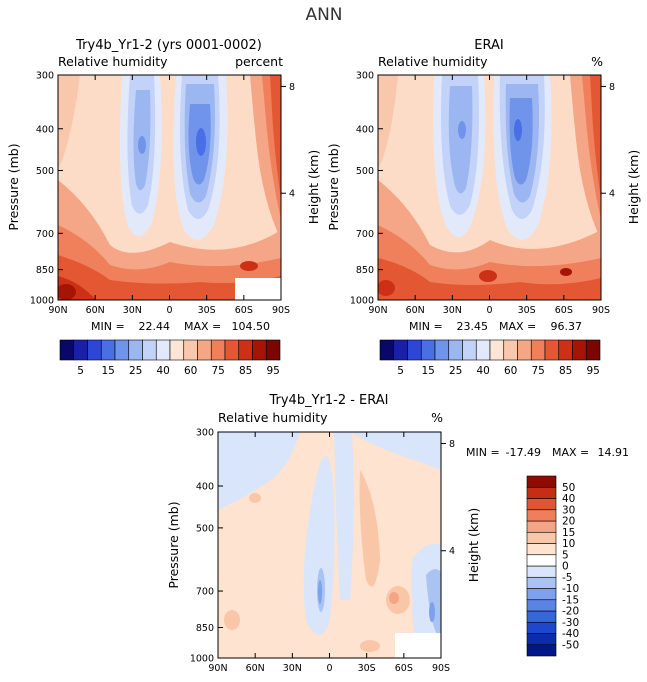 The height and width of the screenshot is (682, 647). Describe the element at coordinates (135, 371) in the screenshot. I see `colorbar-label: 25` at that location.